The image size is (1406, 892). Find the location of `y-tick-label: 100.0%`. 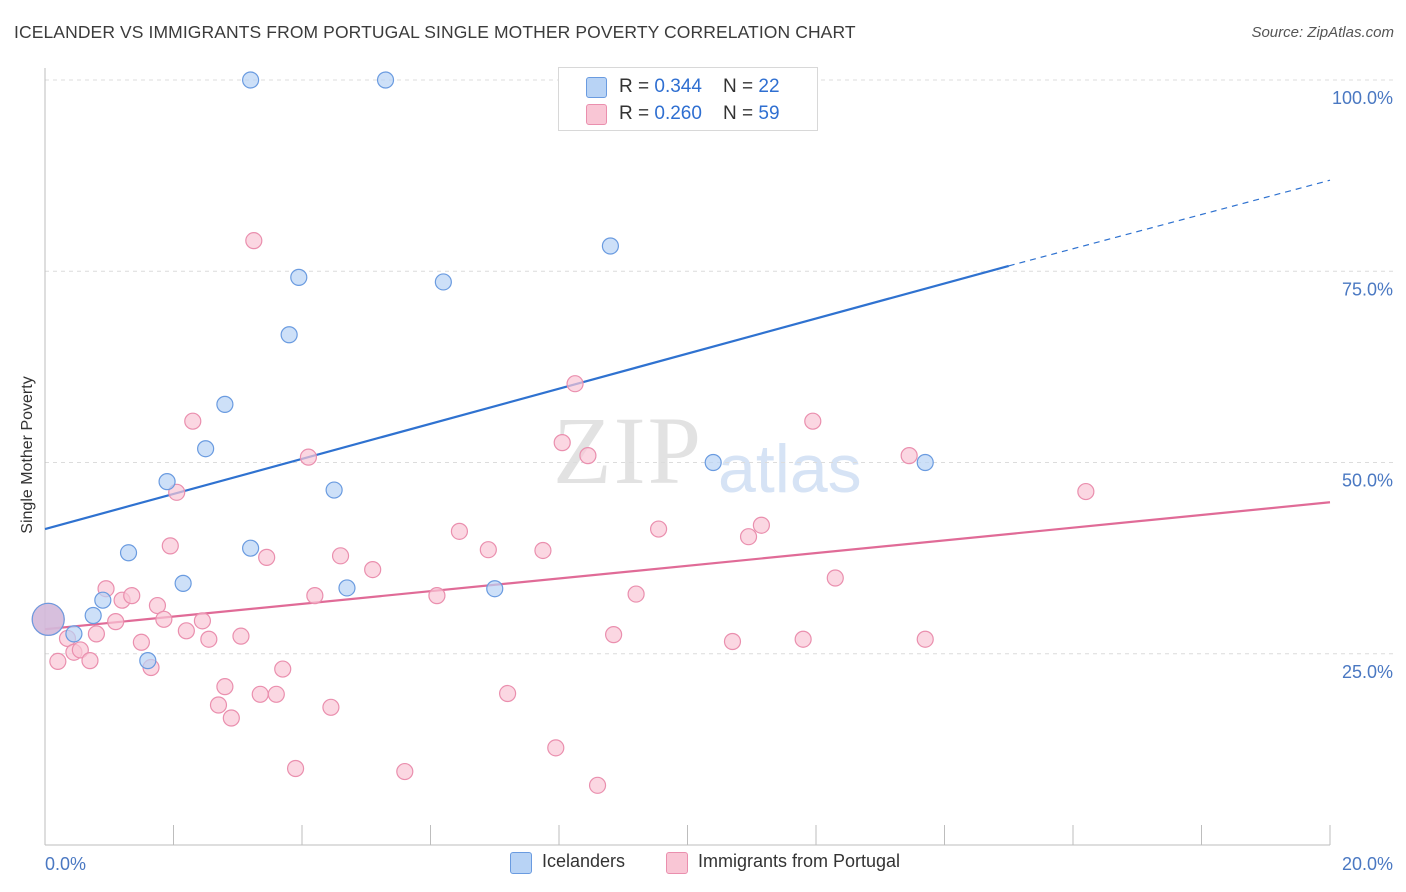

y-tick-label: 100.0% is located at coordinates (1362, 98).